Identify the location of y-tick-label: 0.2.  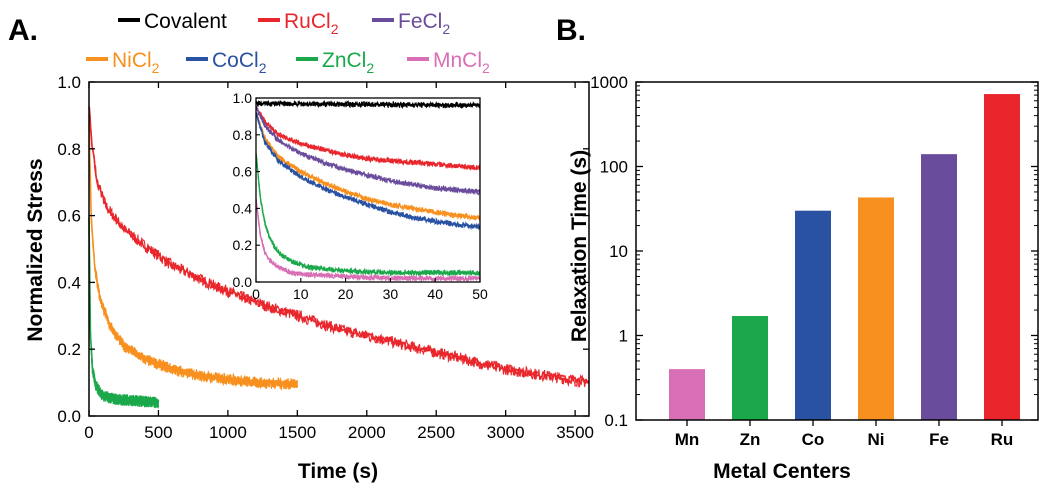
(69, 349).